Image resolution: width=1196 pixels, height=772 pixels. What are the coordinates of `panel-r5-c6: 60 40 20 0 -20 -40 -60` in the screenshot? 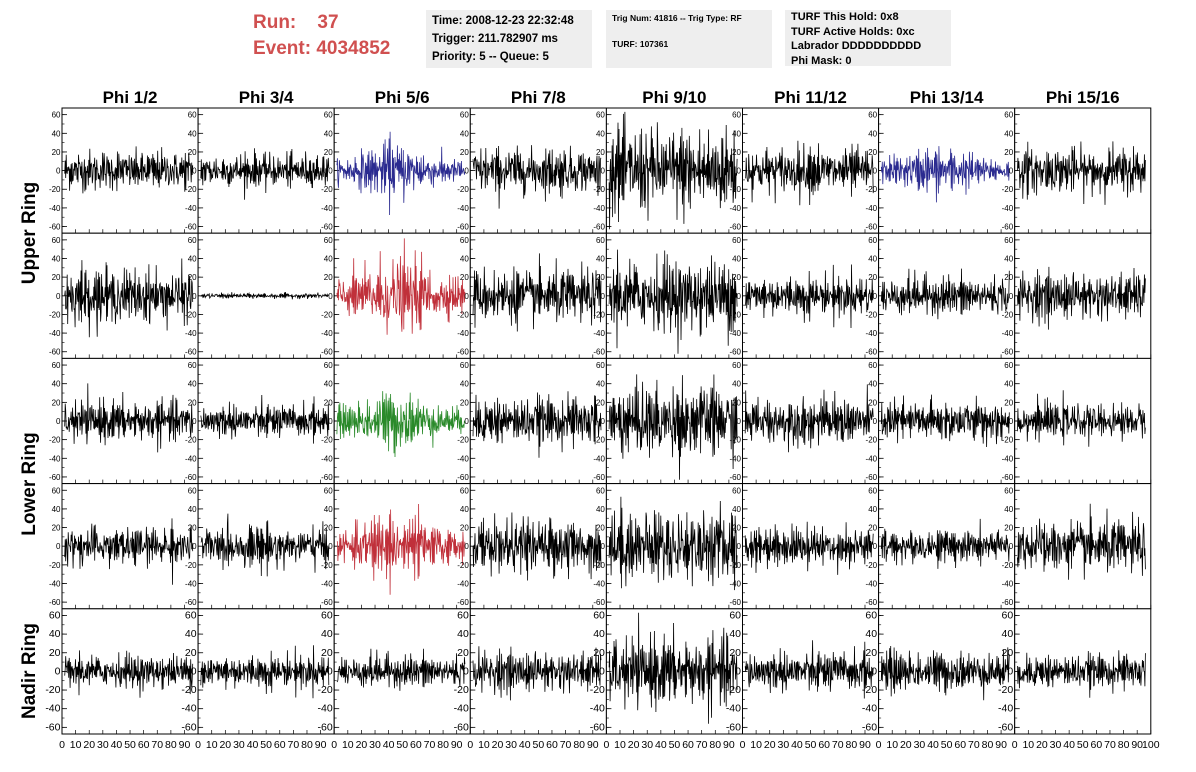 It's located at (803, 671).